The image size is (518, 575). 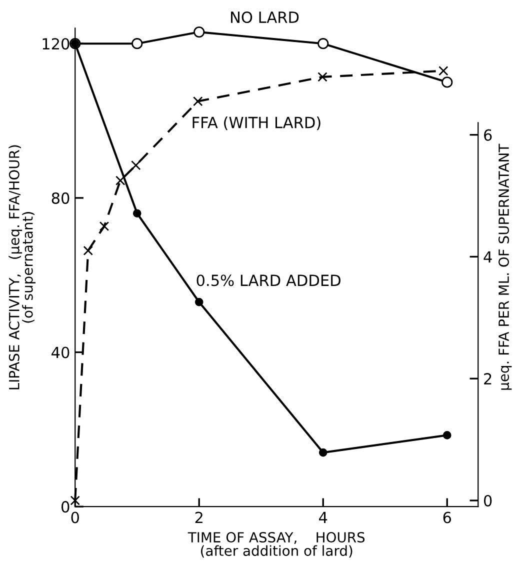 I want to click on y-tick-label: 80, so click(x=61, y=198).